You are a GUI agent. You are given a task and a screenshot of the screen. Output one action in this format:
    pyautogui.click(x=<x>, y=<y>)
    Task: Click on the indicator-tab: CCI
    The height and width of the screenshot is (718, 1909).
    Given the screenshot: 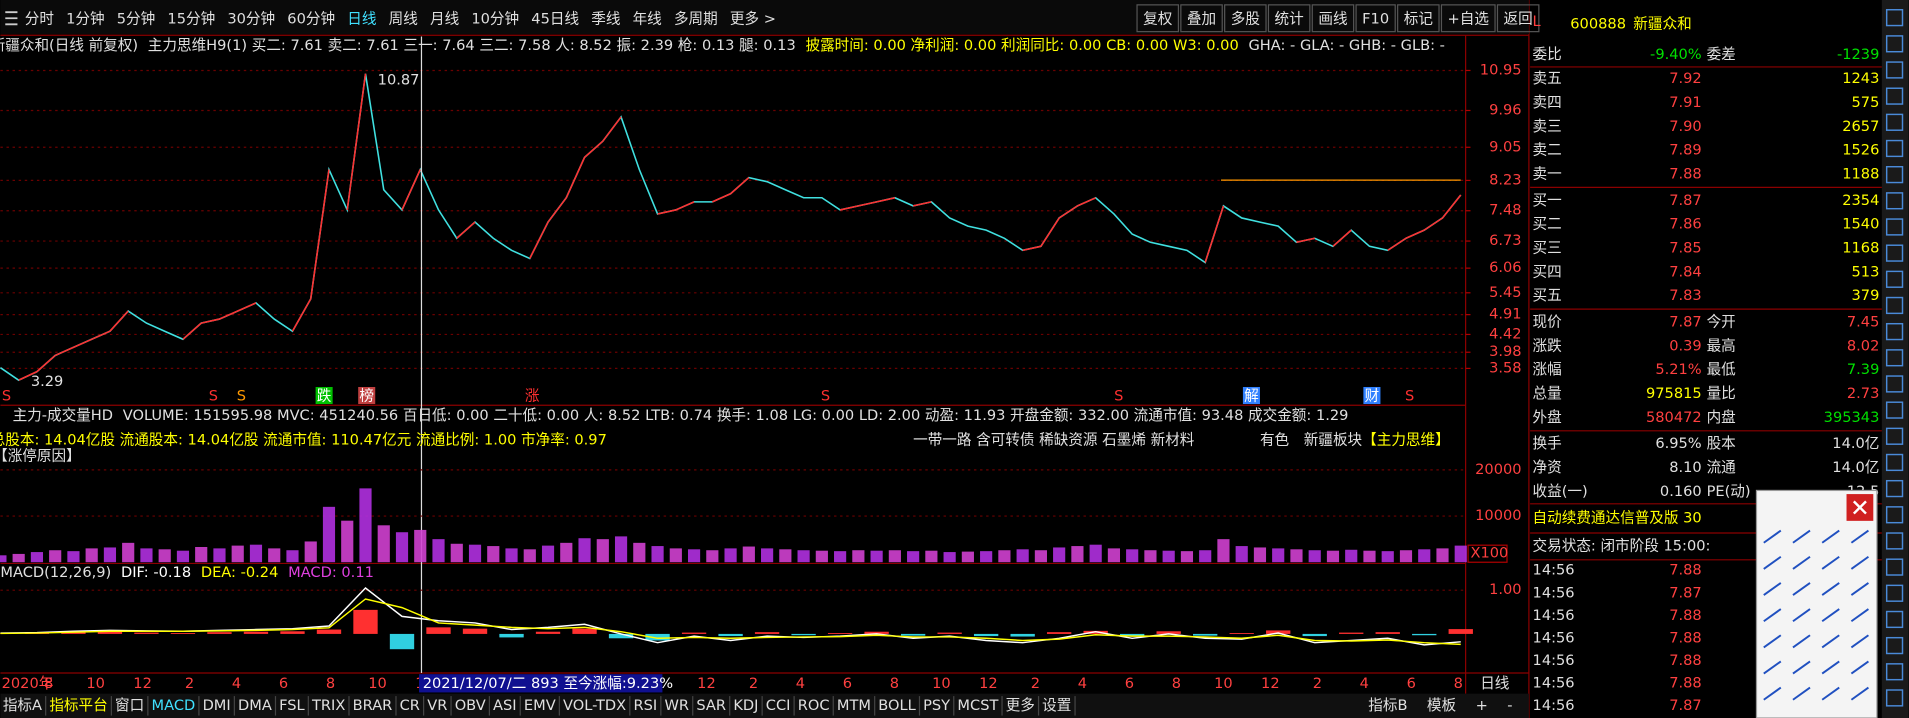 What is the action you would take?
    pyautogui.click(x=778, y=705)
    